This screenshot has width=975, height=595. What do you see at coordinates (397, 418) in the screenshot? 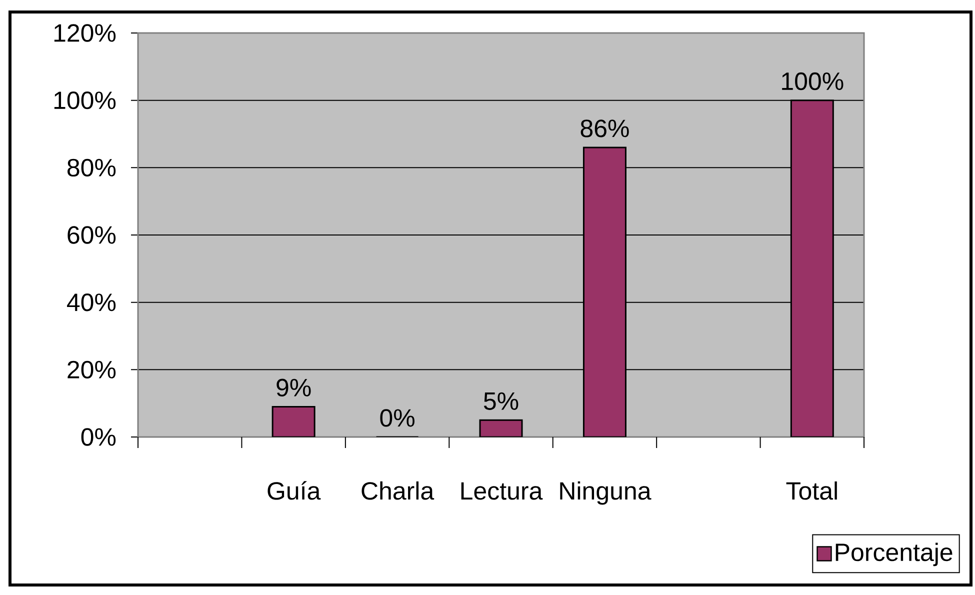
I see `data-label: 0%` at bounding box center [397, 418].